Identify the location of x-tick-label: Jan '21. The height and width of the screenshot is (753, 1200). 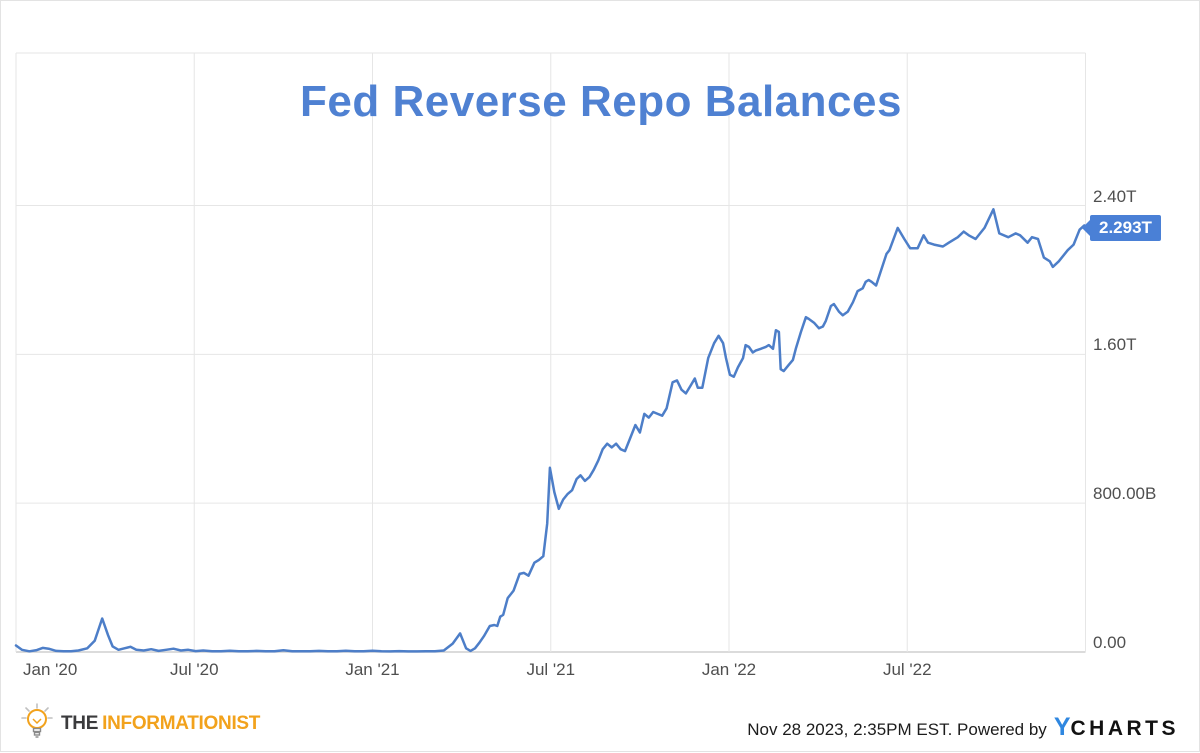
(372, 669).